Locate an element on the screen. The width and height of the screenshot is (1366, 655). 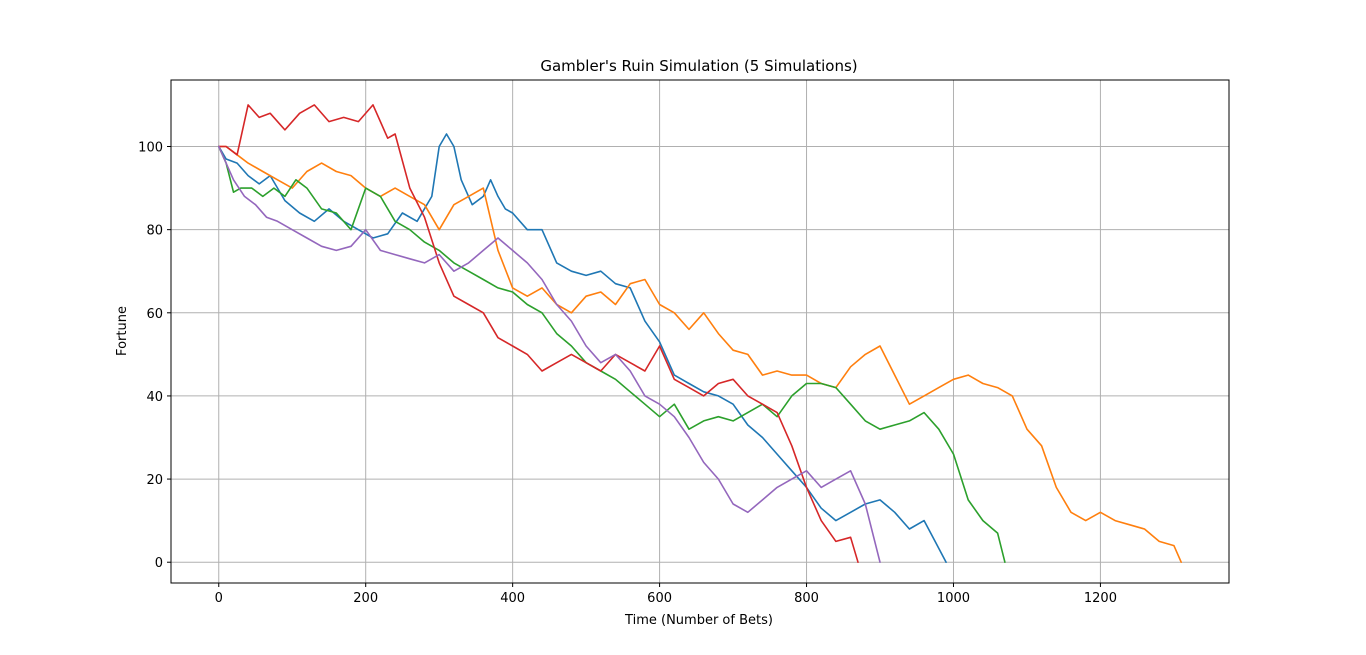
y-tick-label: 100 is located at coordinates (150, 148).